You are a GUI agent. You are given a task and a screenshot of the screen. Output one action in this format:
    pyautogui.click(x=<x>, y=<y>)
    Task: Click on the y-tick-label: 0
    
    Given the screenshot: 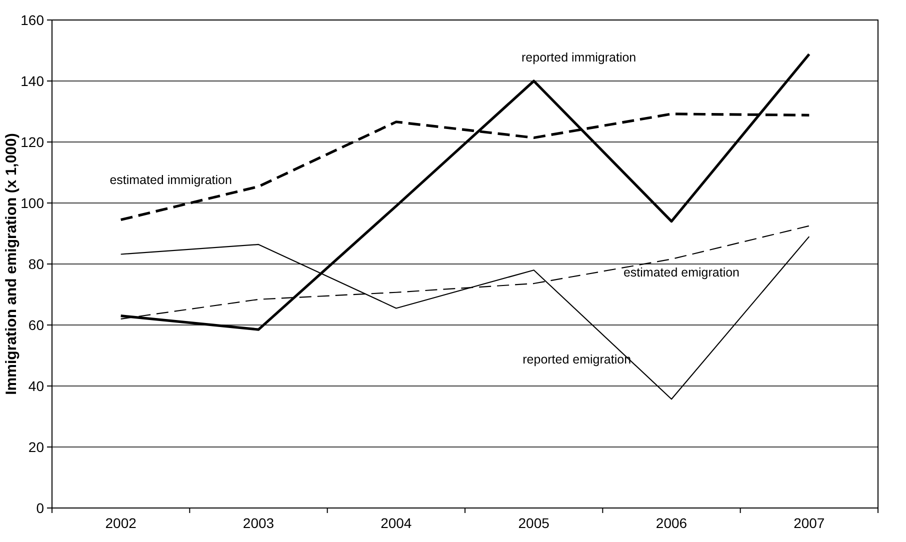 What is the action you would take?
    pyautogui.click(x=40, y=508)
    